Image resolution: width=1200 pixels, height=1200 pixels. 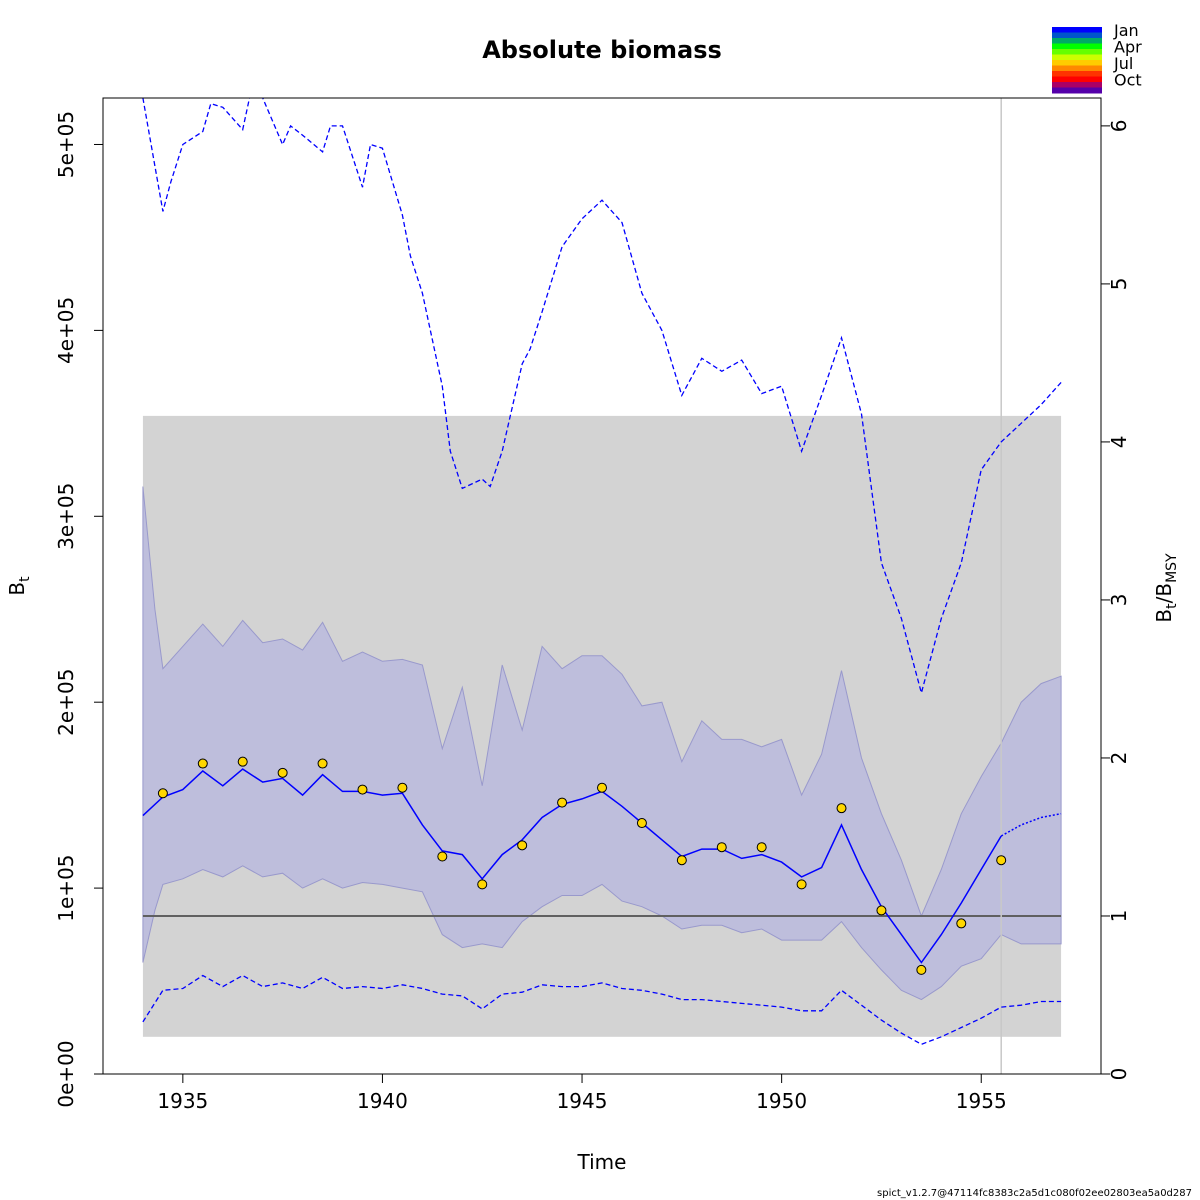 I want to click on x-tick-label: 1940, so click(x=382, y=1101).